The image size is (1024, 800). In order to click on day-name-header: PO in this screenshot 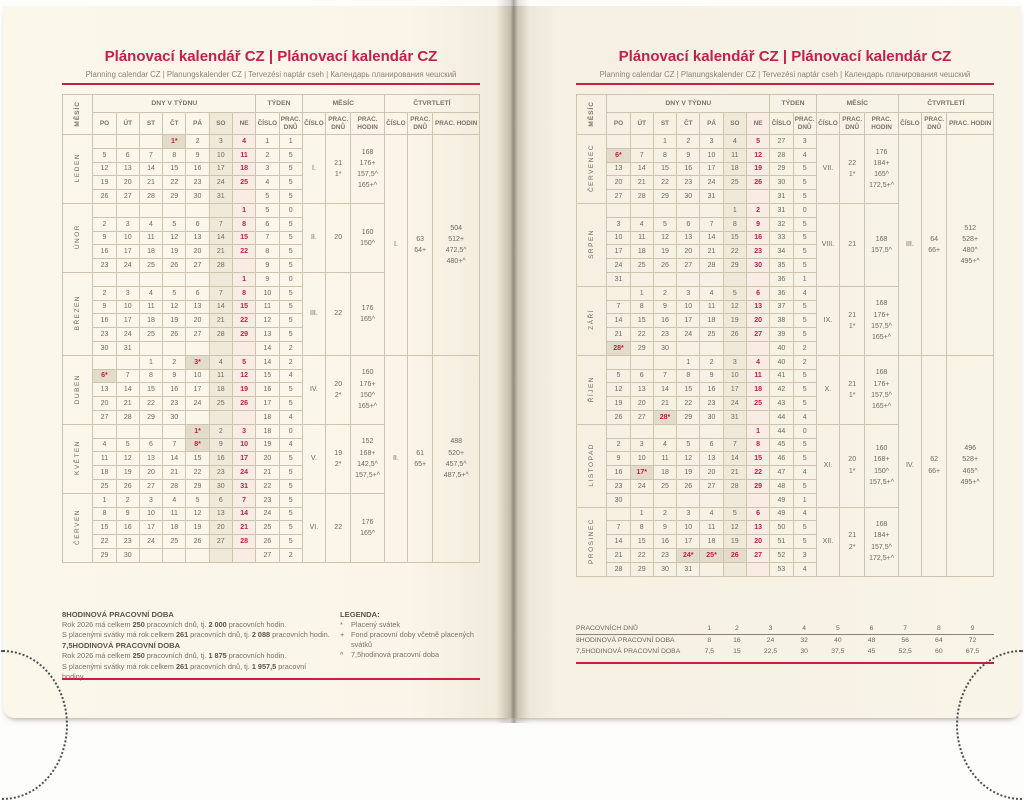, I will do `click(104, 123)`.